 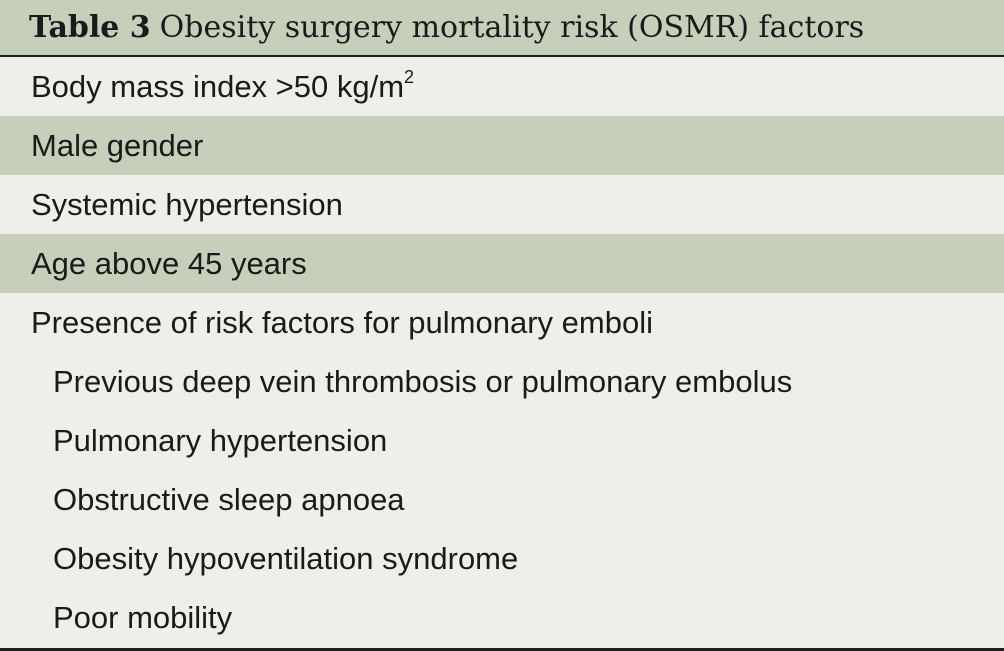 What do you see at coordinates (90, 27) in the screenshot?
I see `table-caption-label: Table 3` at bounding box center [90, 27].